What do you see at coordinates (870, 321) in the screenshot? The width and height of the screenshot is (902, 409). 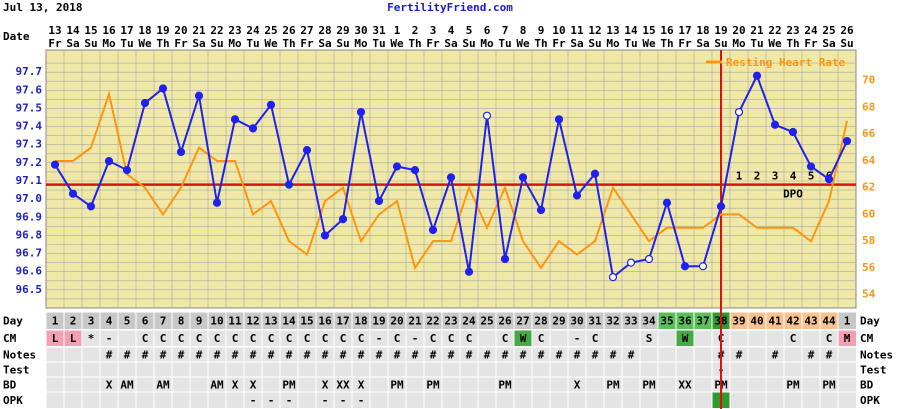 I see `row-label-right: Day` at bounding box center [870, 321].